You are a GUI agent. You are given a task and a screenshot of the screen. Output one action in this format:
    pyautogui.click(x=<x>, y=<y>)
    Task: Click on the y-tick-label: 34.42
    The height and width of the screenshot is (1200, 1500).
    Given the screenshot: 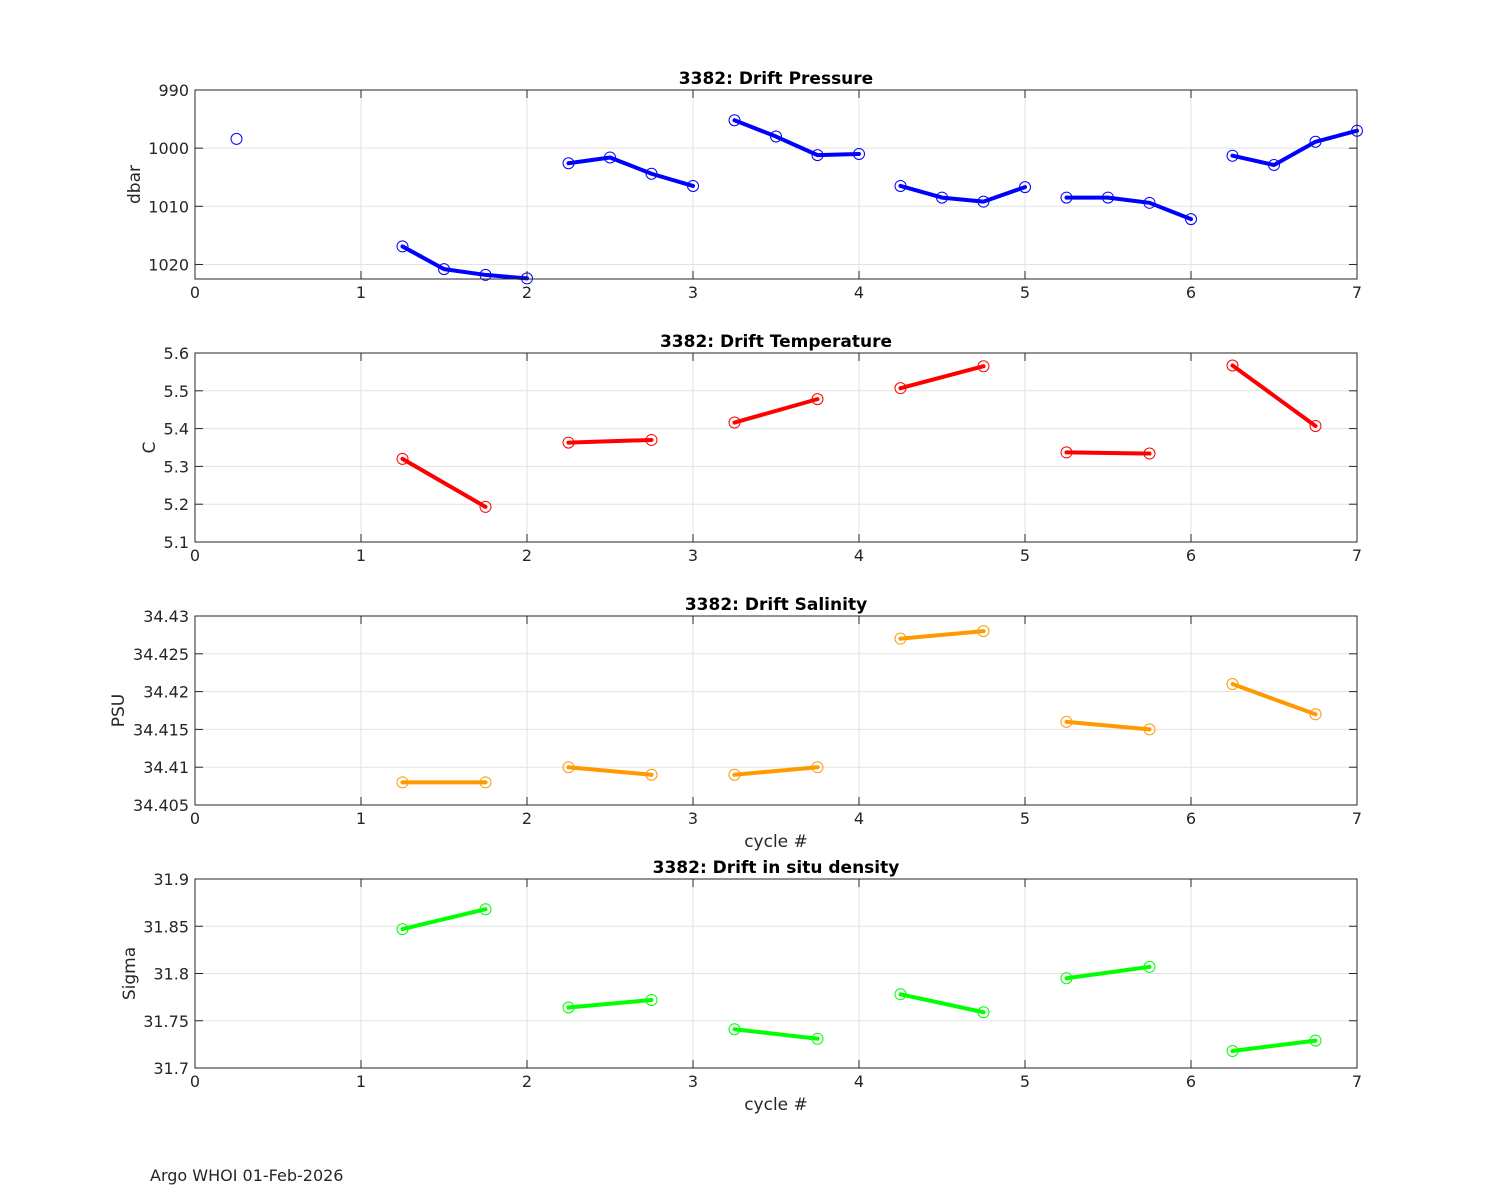 What is the action you would take?
    pyautogui.click(x=166, y=692)
    